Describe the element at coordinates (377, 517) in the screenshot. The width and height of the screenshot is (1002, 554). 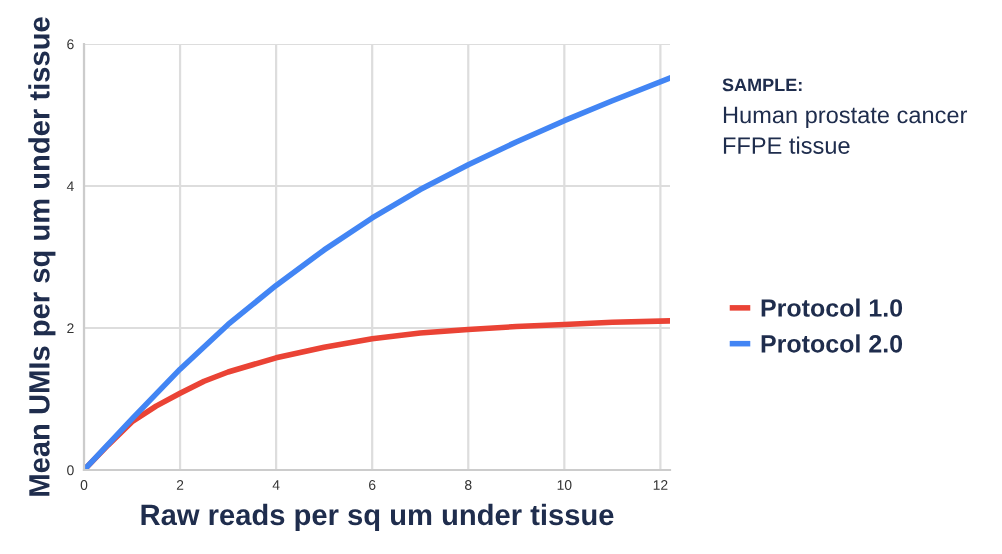
I see `x-axis-title: Raw reads per sq um under tissue` at that location.